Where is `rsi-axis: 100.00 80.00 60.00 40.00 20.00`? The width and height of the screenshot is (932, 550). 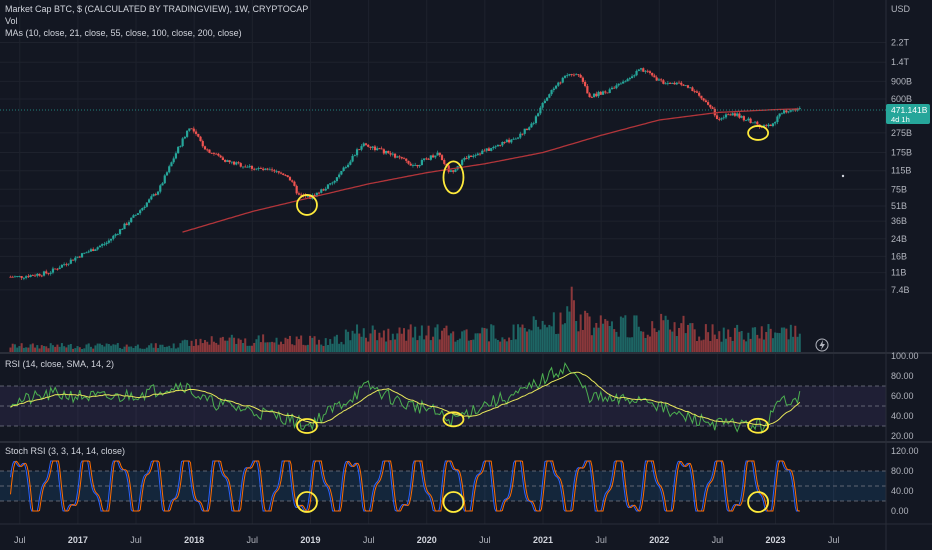
rsi-axis: 100.00 80.00 60.00 40.00 20.00 is located at coordinates (905, 396).